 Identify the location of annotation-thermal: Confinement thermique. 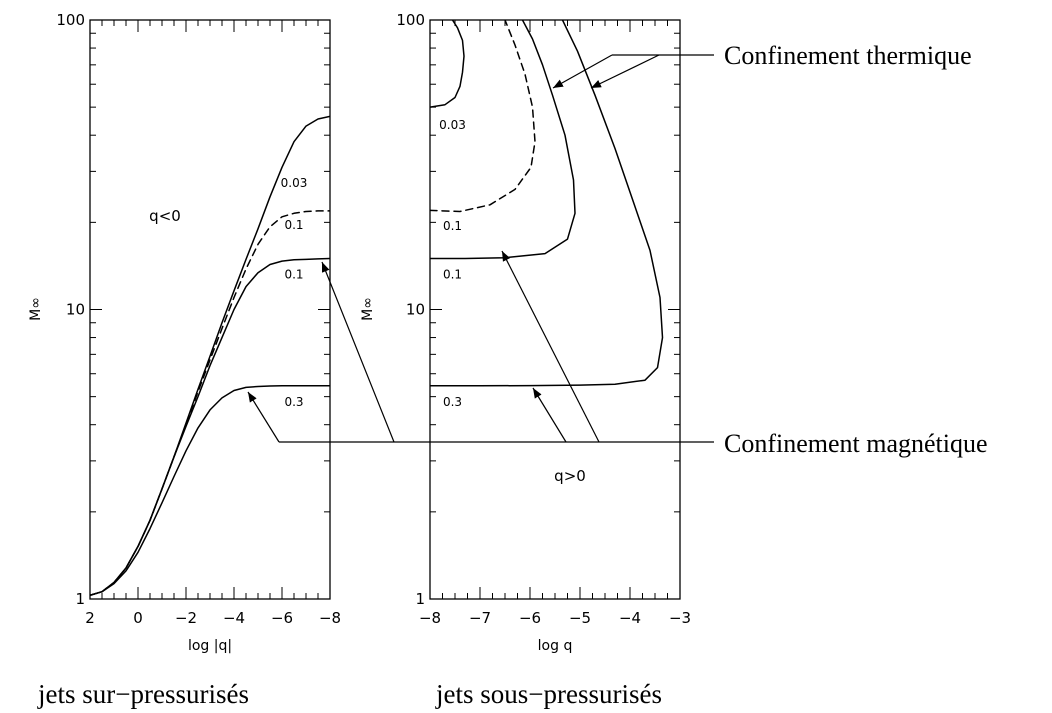
(762, 65).